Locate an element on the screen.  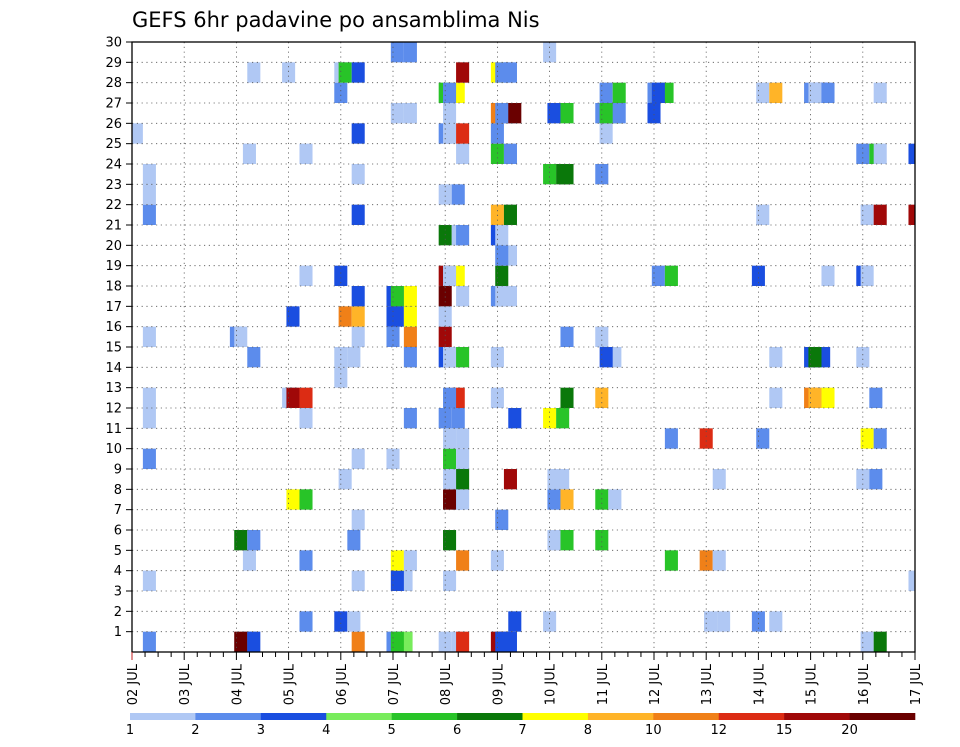
colorbar-label: 10 is located at coordinates (653, 730).